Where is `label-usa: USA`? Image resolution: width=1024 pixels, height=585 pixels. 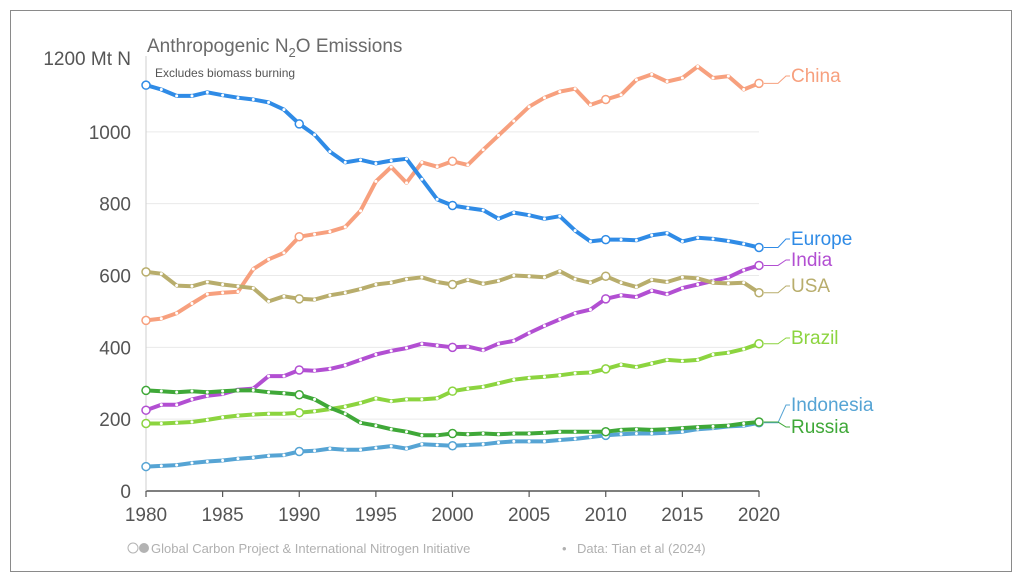
label-usa: USA is located at coordinates (810, 286).